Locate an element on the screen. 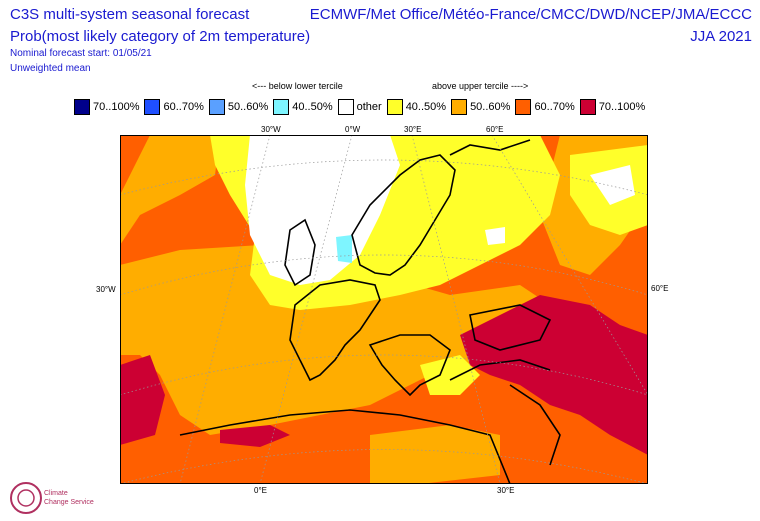  climate-change-service-logo: Climate Change Service is located at coordinates (52, 498).